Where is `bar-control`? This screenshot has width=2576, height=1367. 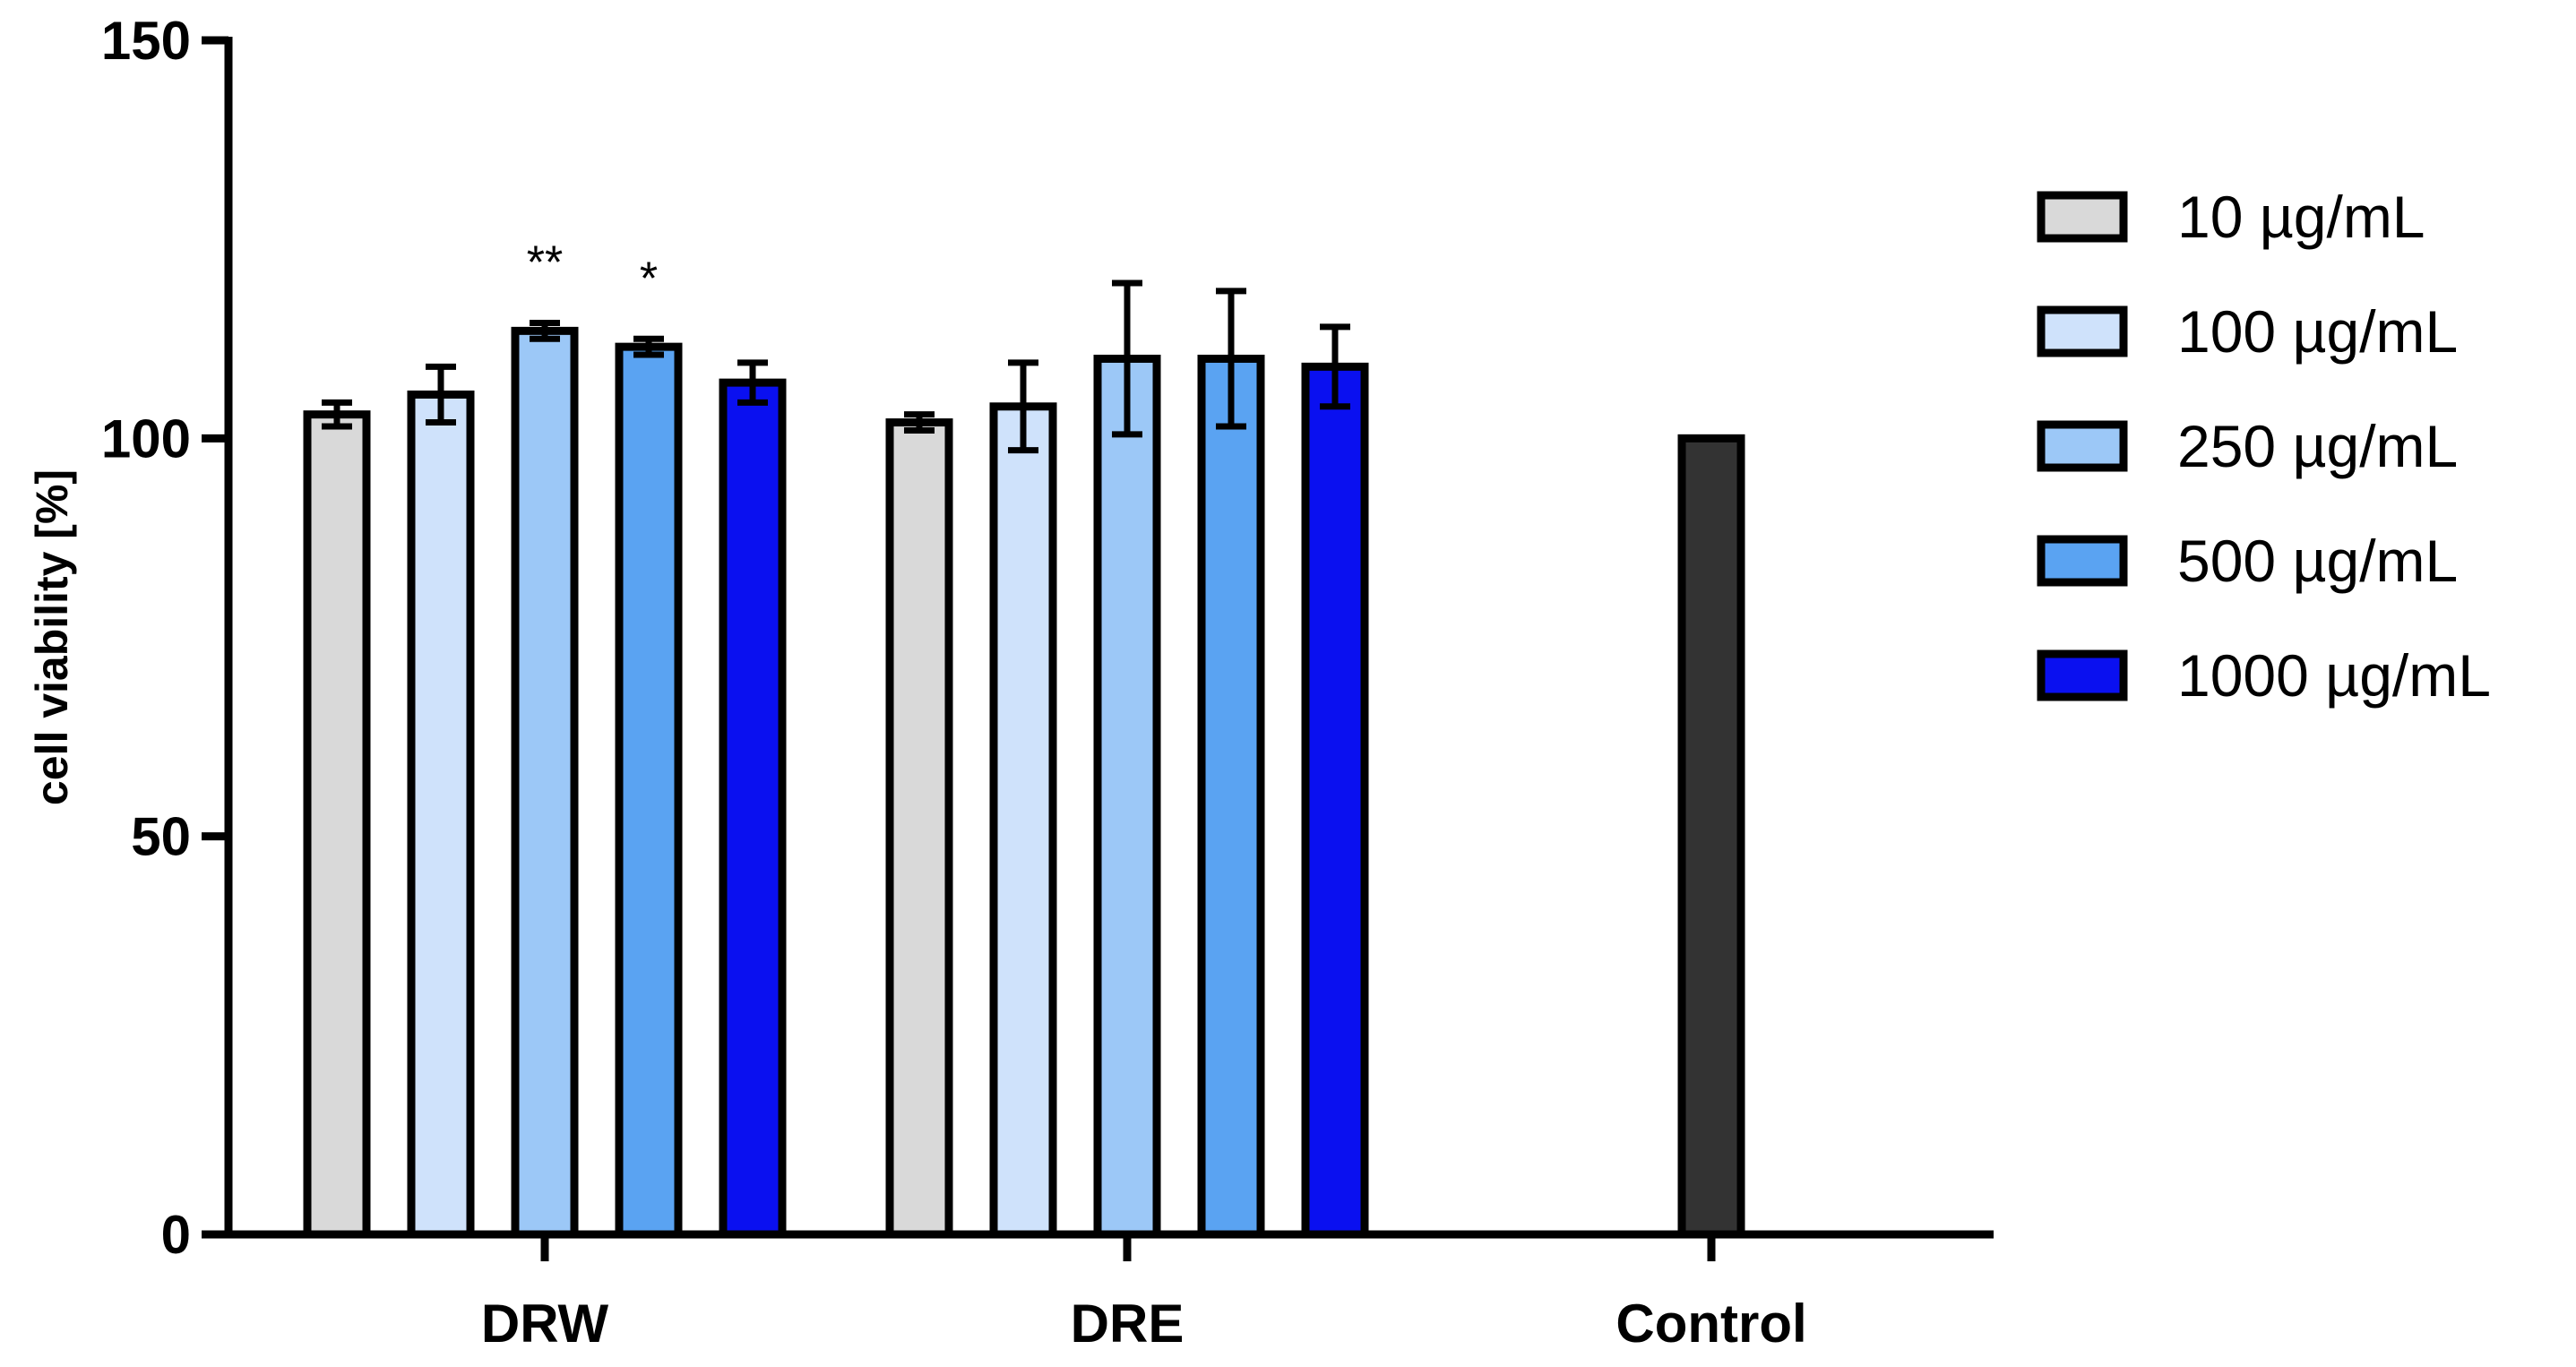
bar-control is located at coordinates (1711, 836).